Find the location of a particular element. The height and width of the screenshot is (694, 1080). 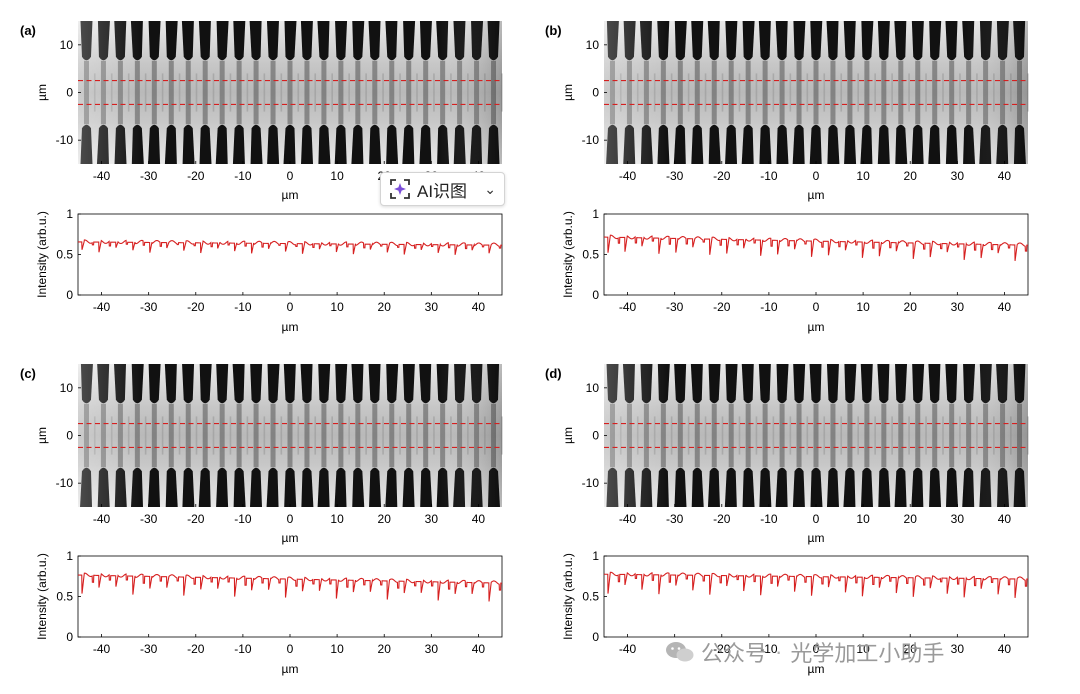

y-tick-label: -10 is located at coordinates (65, 483).